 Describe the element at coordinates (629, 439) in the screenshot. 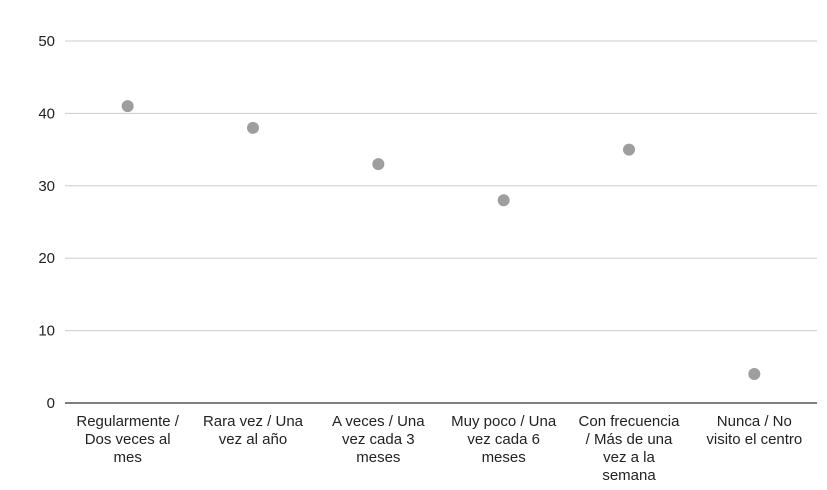

I see `x-tick-label-line: / Más de una` at that location.